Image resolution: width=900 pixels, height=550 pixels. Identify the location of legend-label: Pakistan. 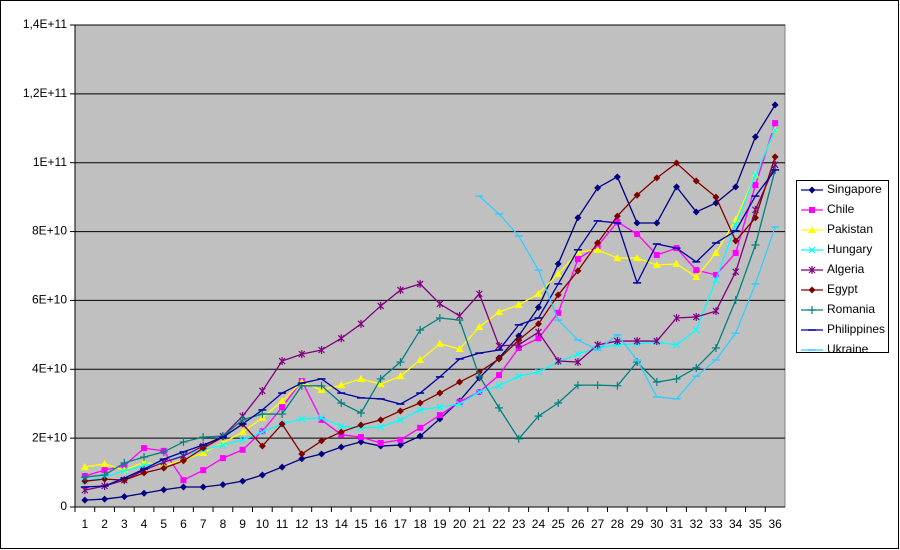
(850, 229).